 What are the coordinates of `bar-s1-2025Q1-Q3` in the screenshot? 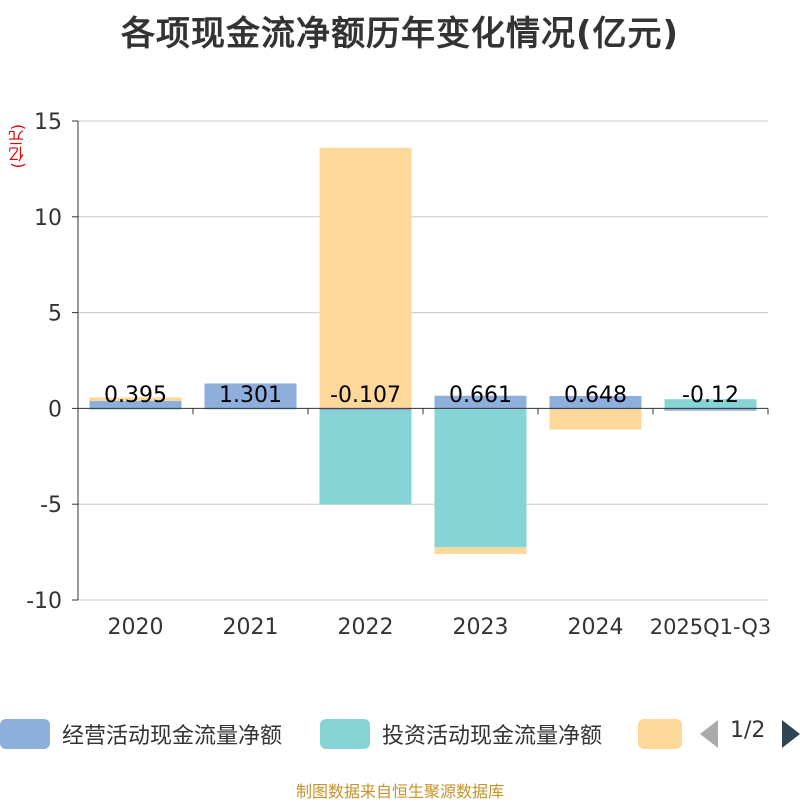 It's located at (710, 404).